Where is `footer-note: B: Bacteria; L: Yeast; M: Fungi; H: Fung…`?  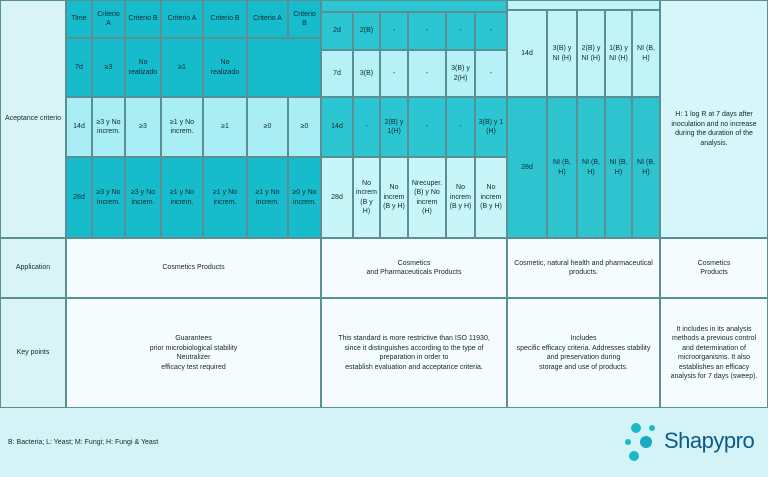 footer-note: B: Bacteria; L: Yeast; M: Fungi; H: Fung… is located at coordinates (384, 442).